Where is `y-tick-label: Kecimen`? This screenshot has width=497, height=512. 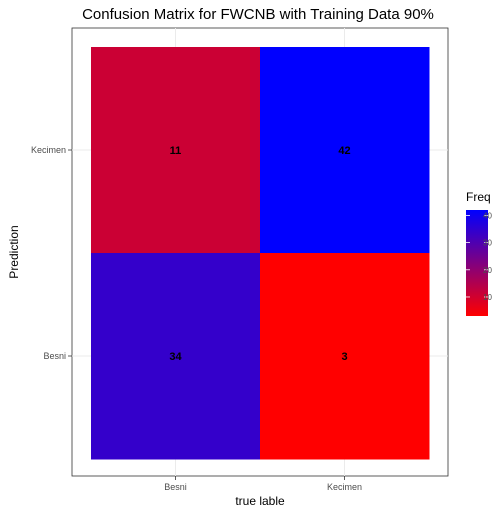
y-tick-label: Kecimen is located at coordinates (48, 150).